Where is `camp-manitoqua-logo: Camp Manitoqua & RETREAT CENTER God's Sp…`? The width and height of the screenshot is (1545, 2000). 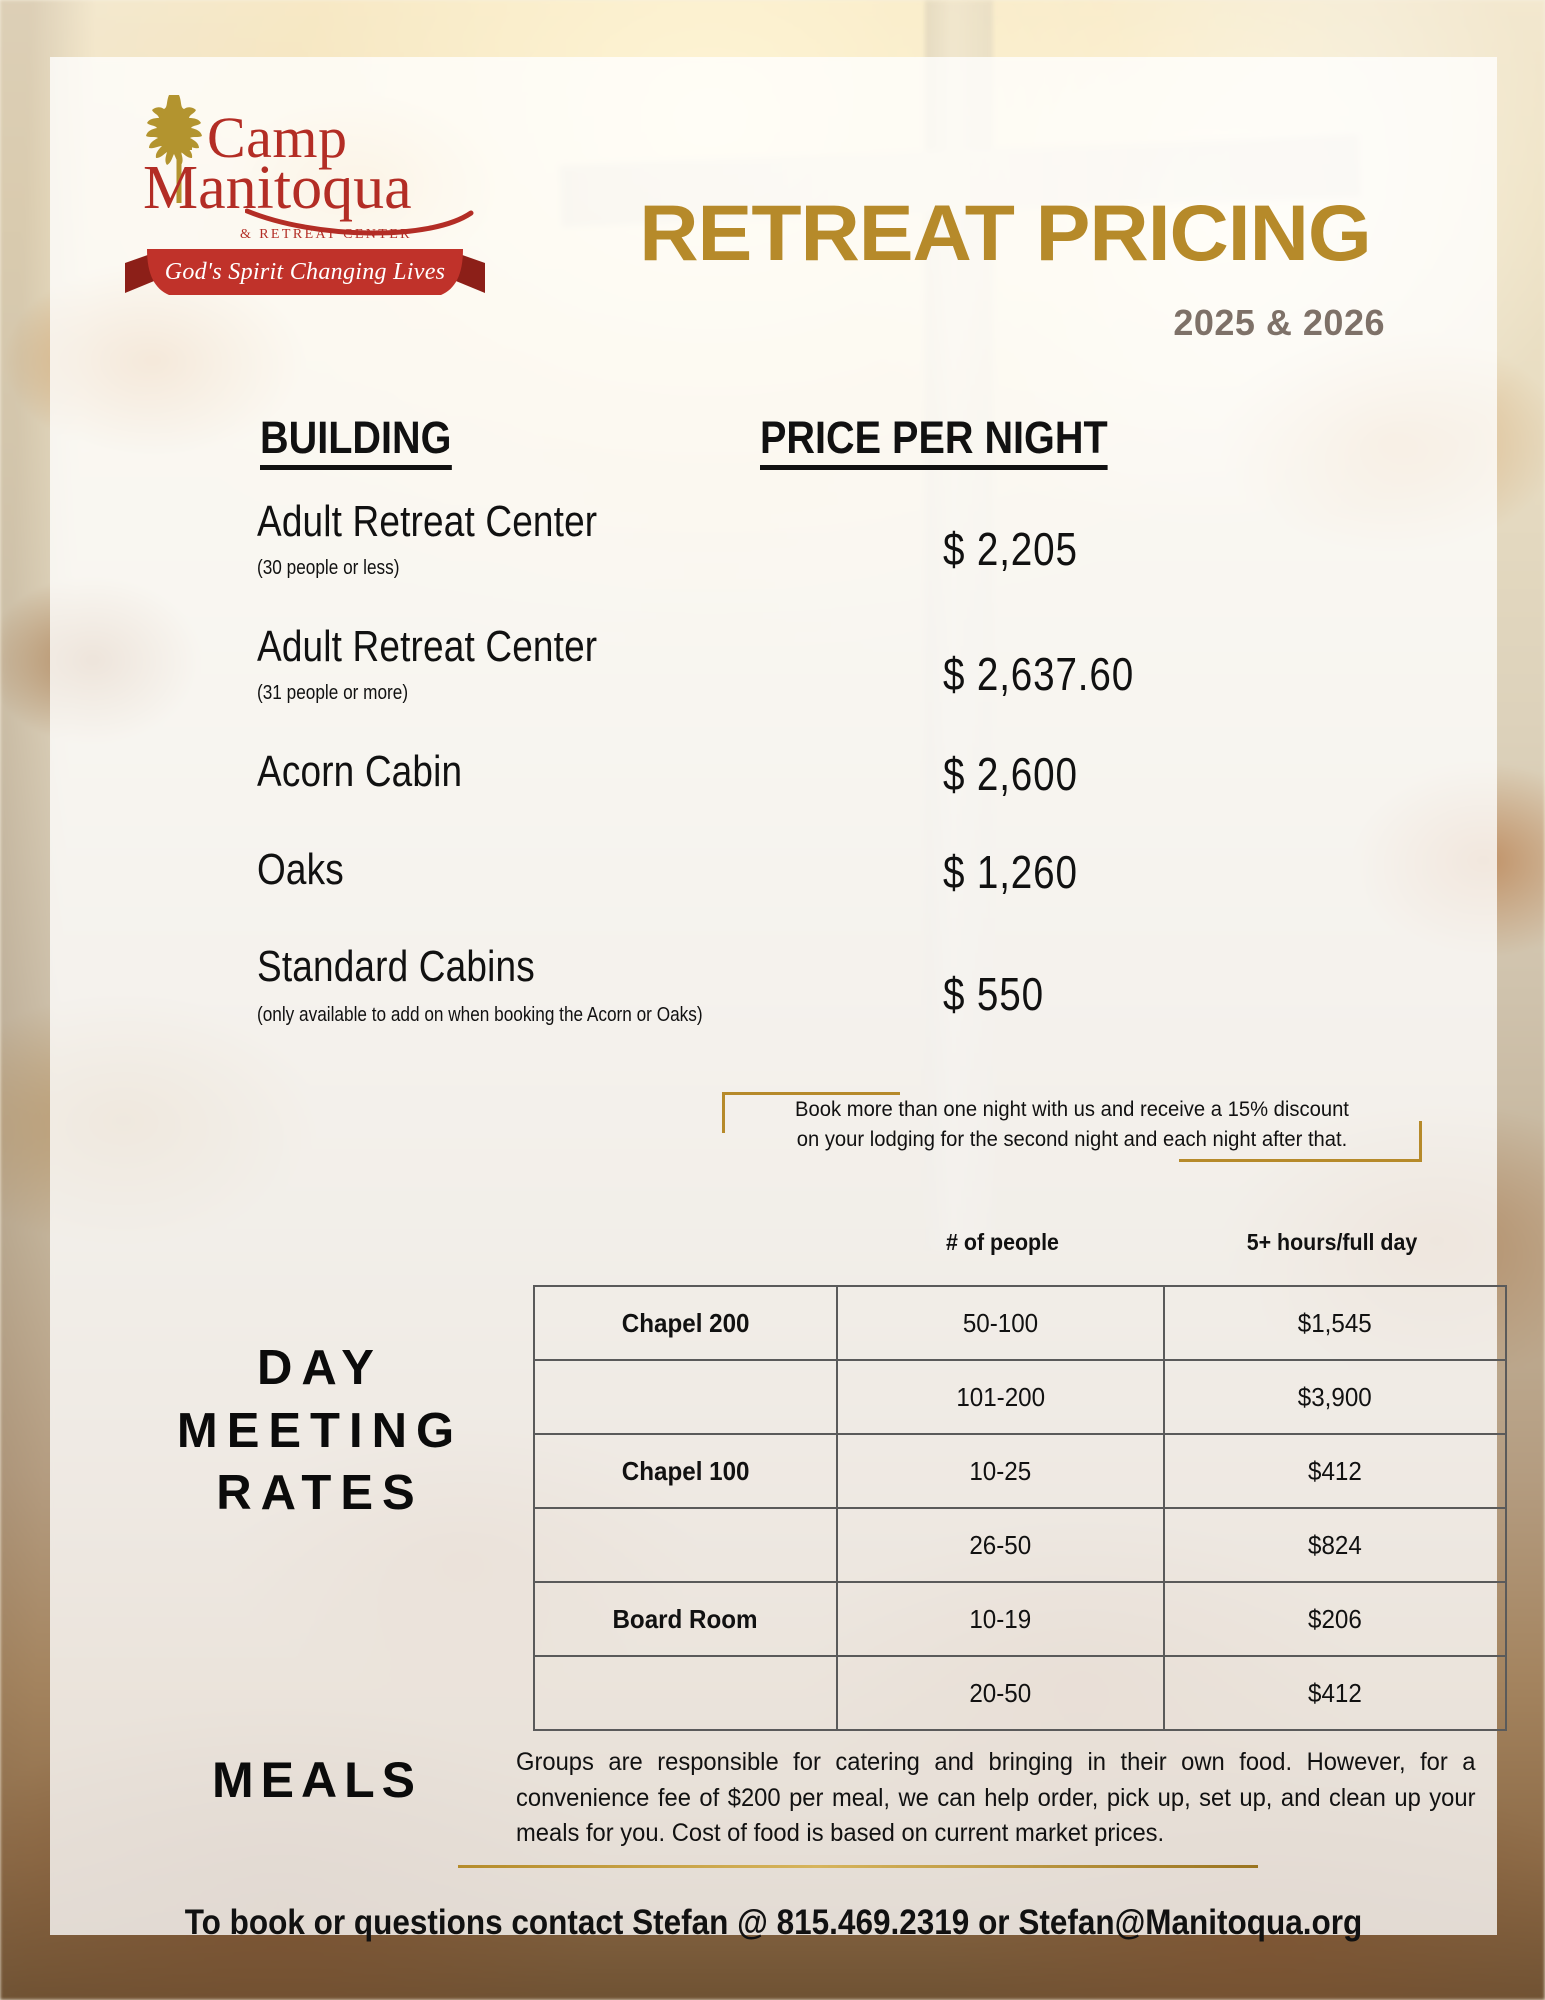
camp-manitoqua-logo: Camp Manitoqua & RETREAT CENTER God's Sp… is located at coordinates (305, 194).